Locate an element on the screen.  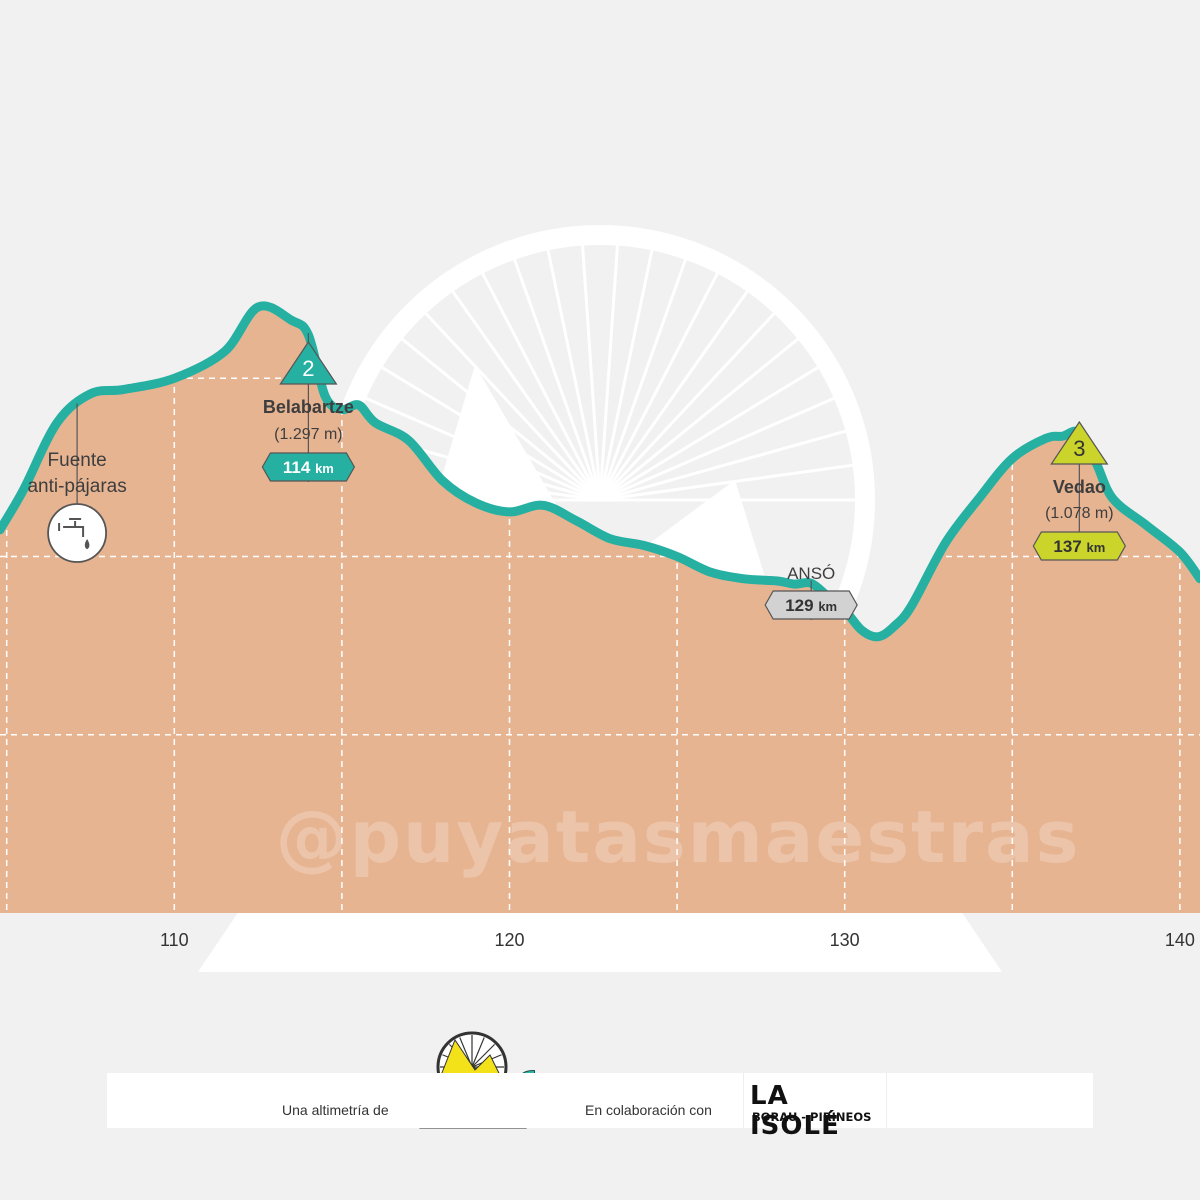
poi-town-anso: ANSÓ 129 km is located at coordinates (811, 592).